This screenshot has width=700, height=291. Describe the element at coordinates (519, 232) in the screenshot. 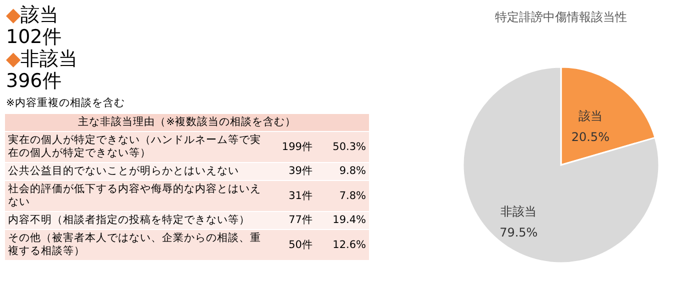

I see `data-label: 79.5%` at that location.